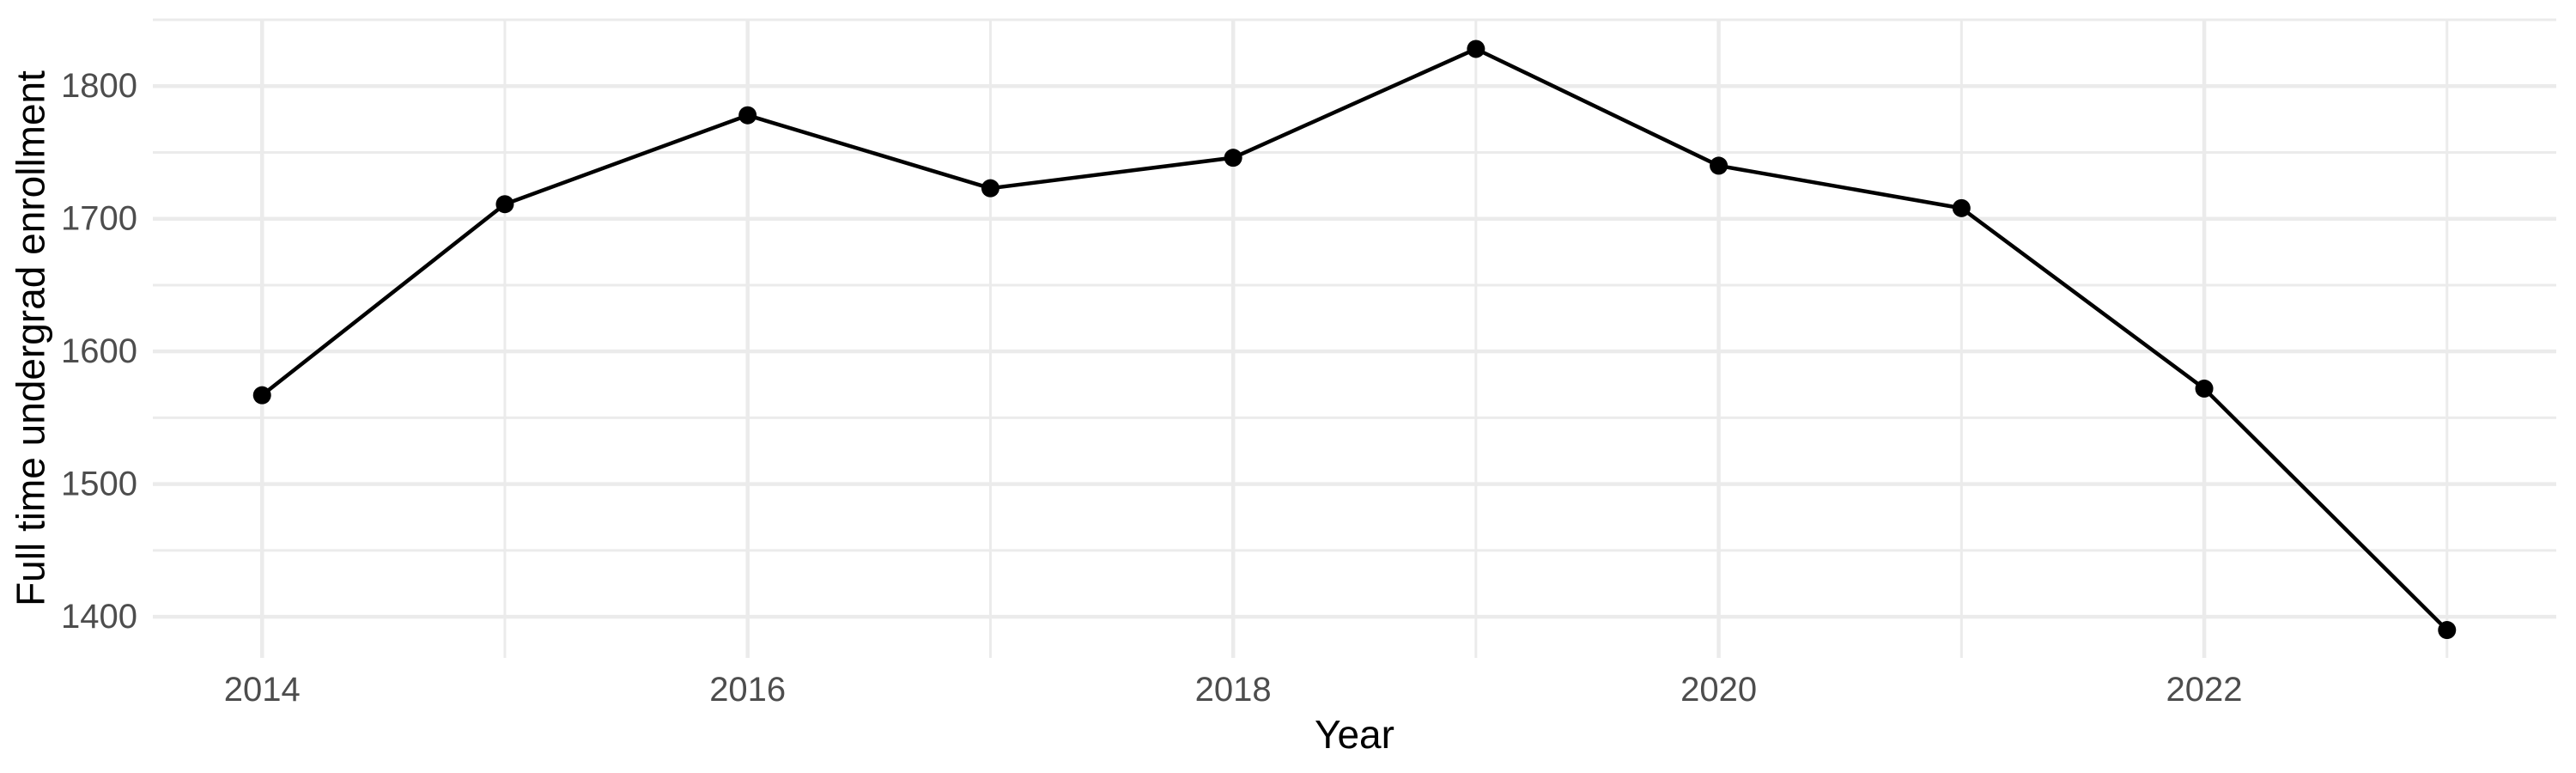  I want to click on y-tick-label: 1400, so click(99, 617).